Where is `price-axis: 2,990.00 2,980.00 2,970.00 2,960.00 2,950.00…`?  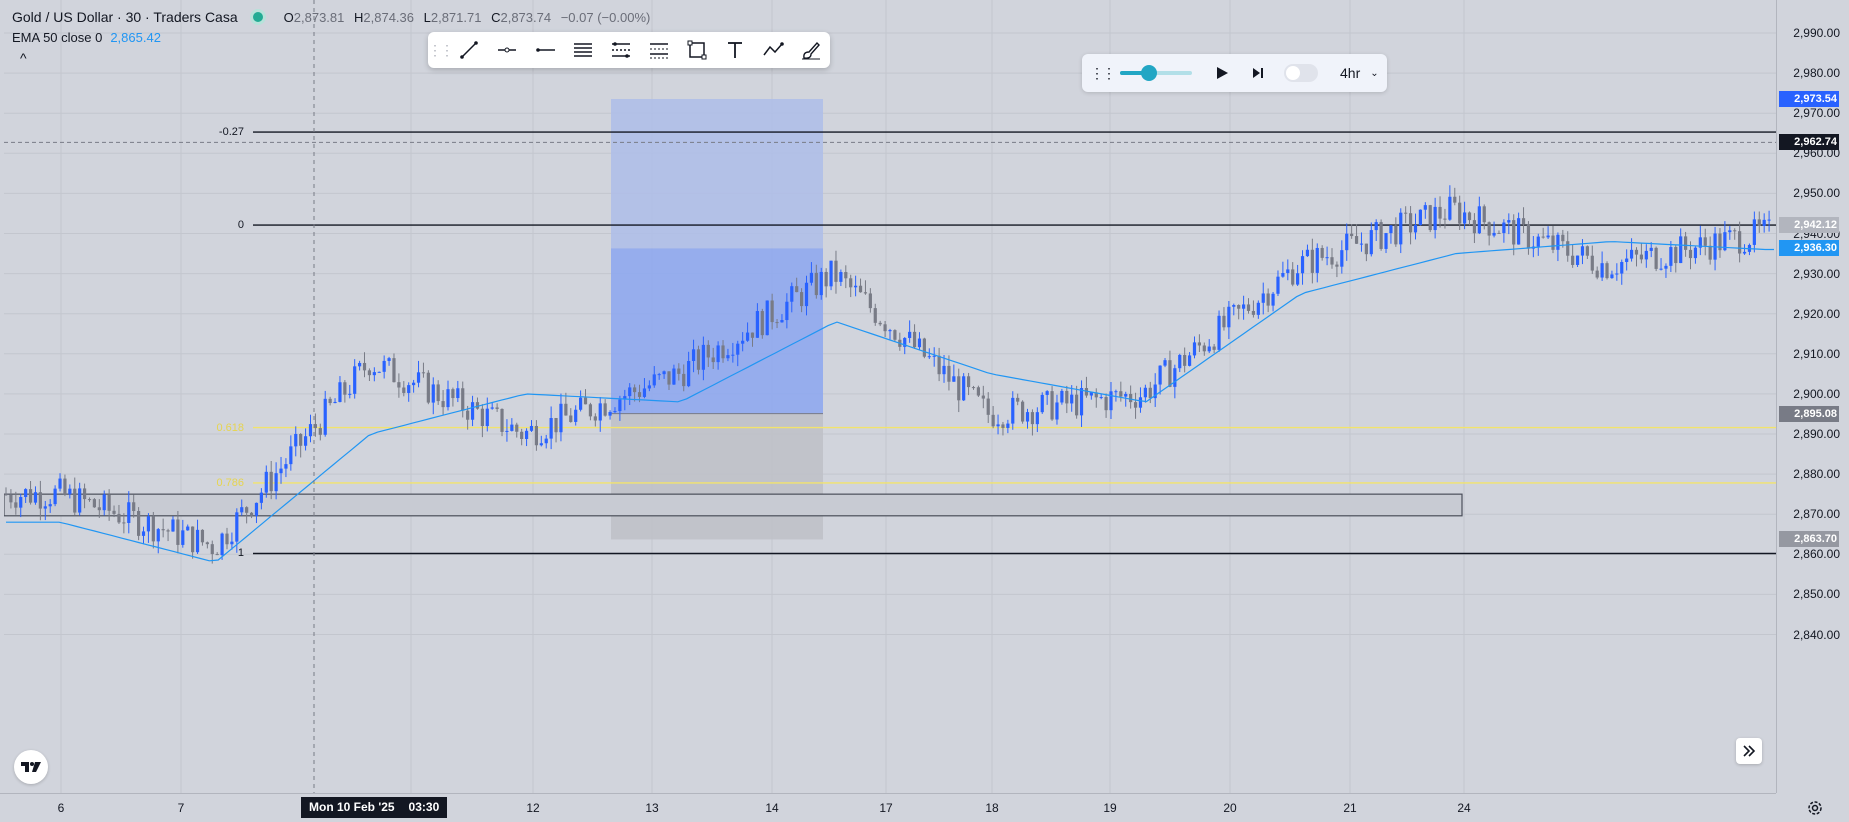
price-axis: 2,990.00 2,980.00 2,970.00 2,960.00 2,950.00… is located at coordinates (1812, 396).